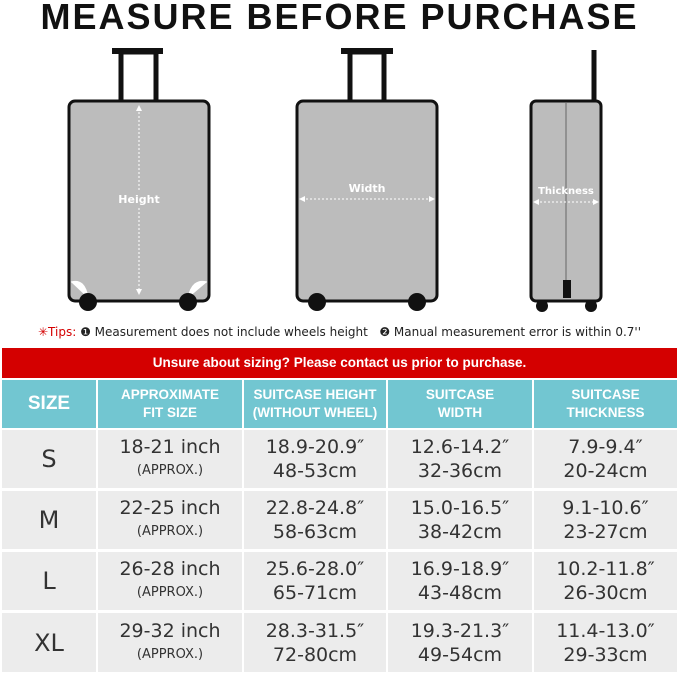 The width and height of the screenshot is (679, 674). I want to click on size-cell: S, so click(49, 459).